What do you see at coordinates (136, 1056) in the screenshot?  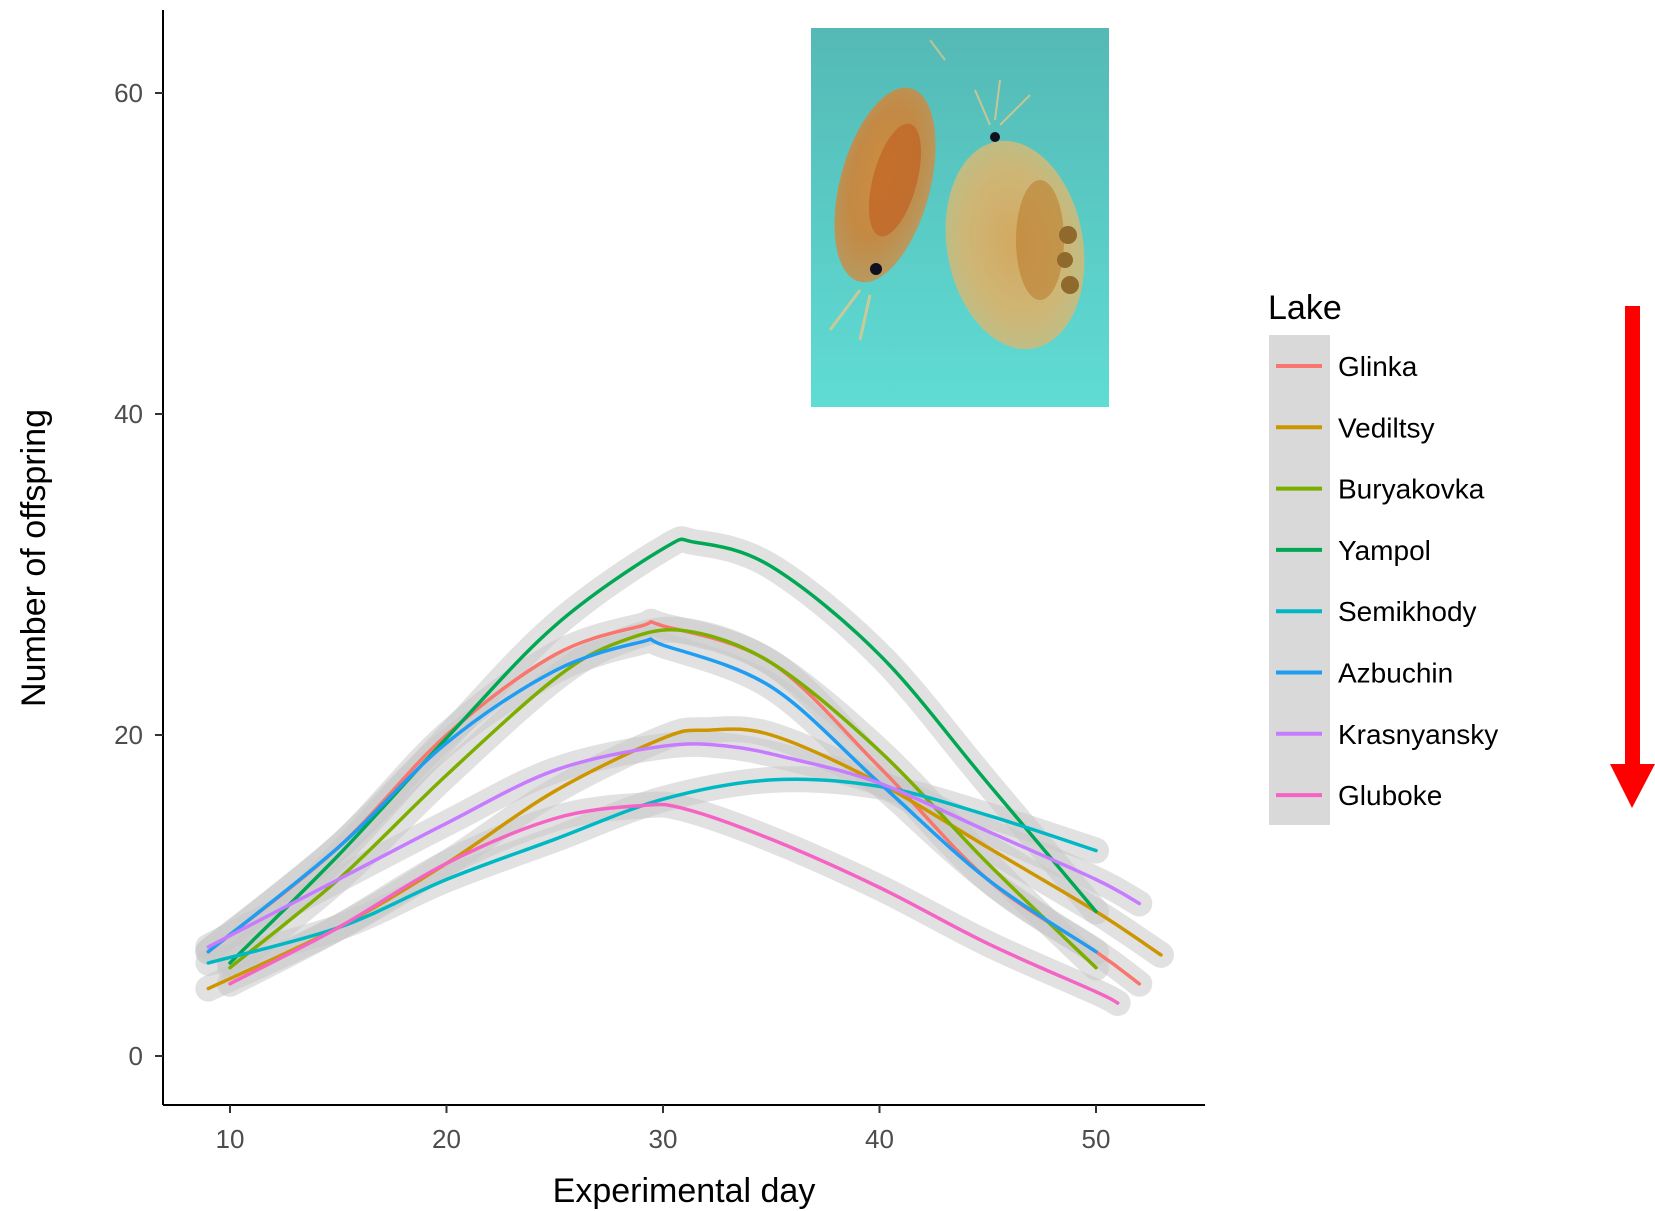 I see `y-tick-label: 0` at bounding box center [136, 1056].